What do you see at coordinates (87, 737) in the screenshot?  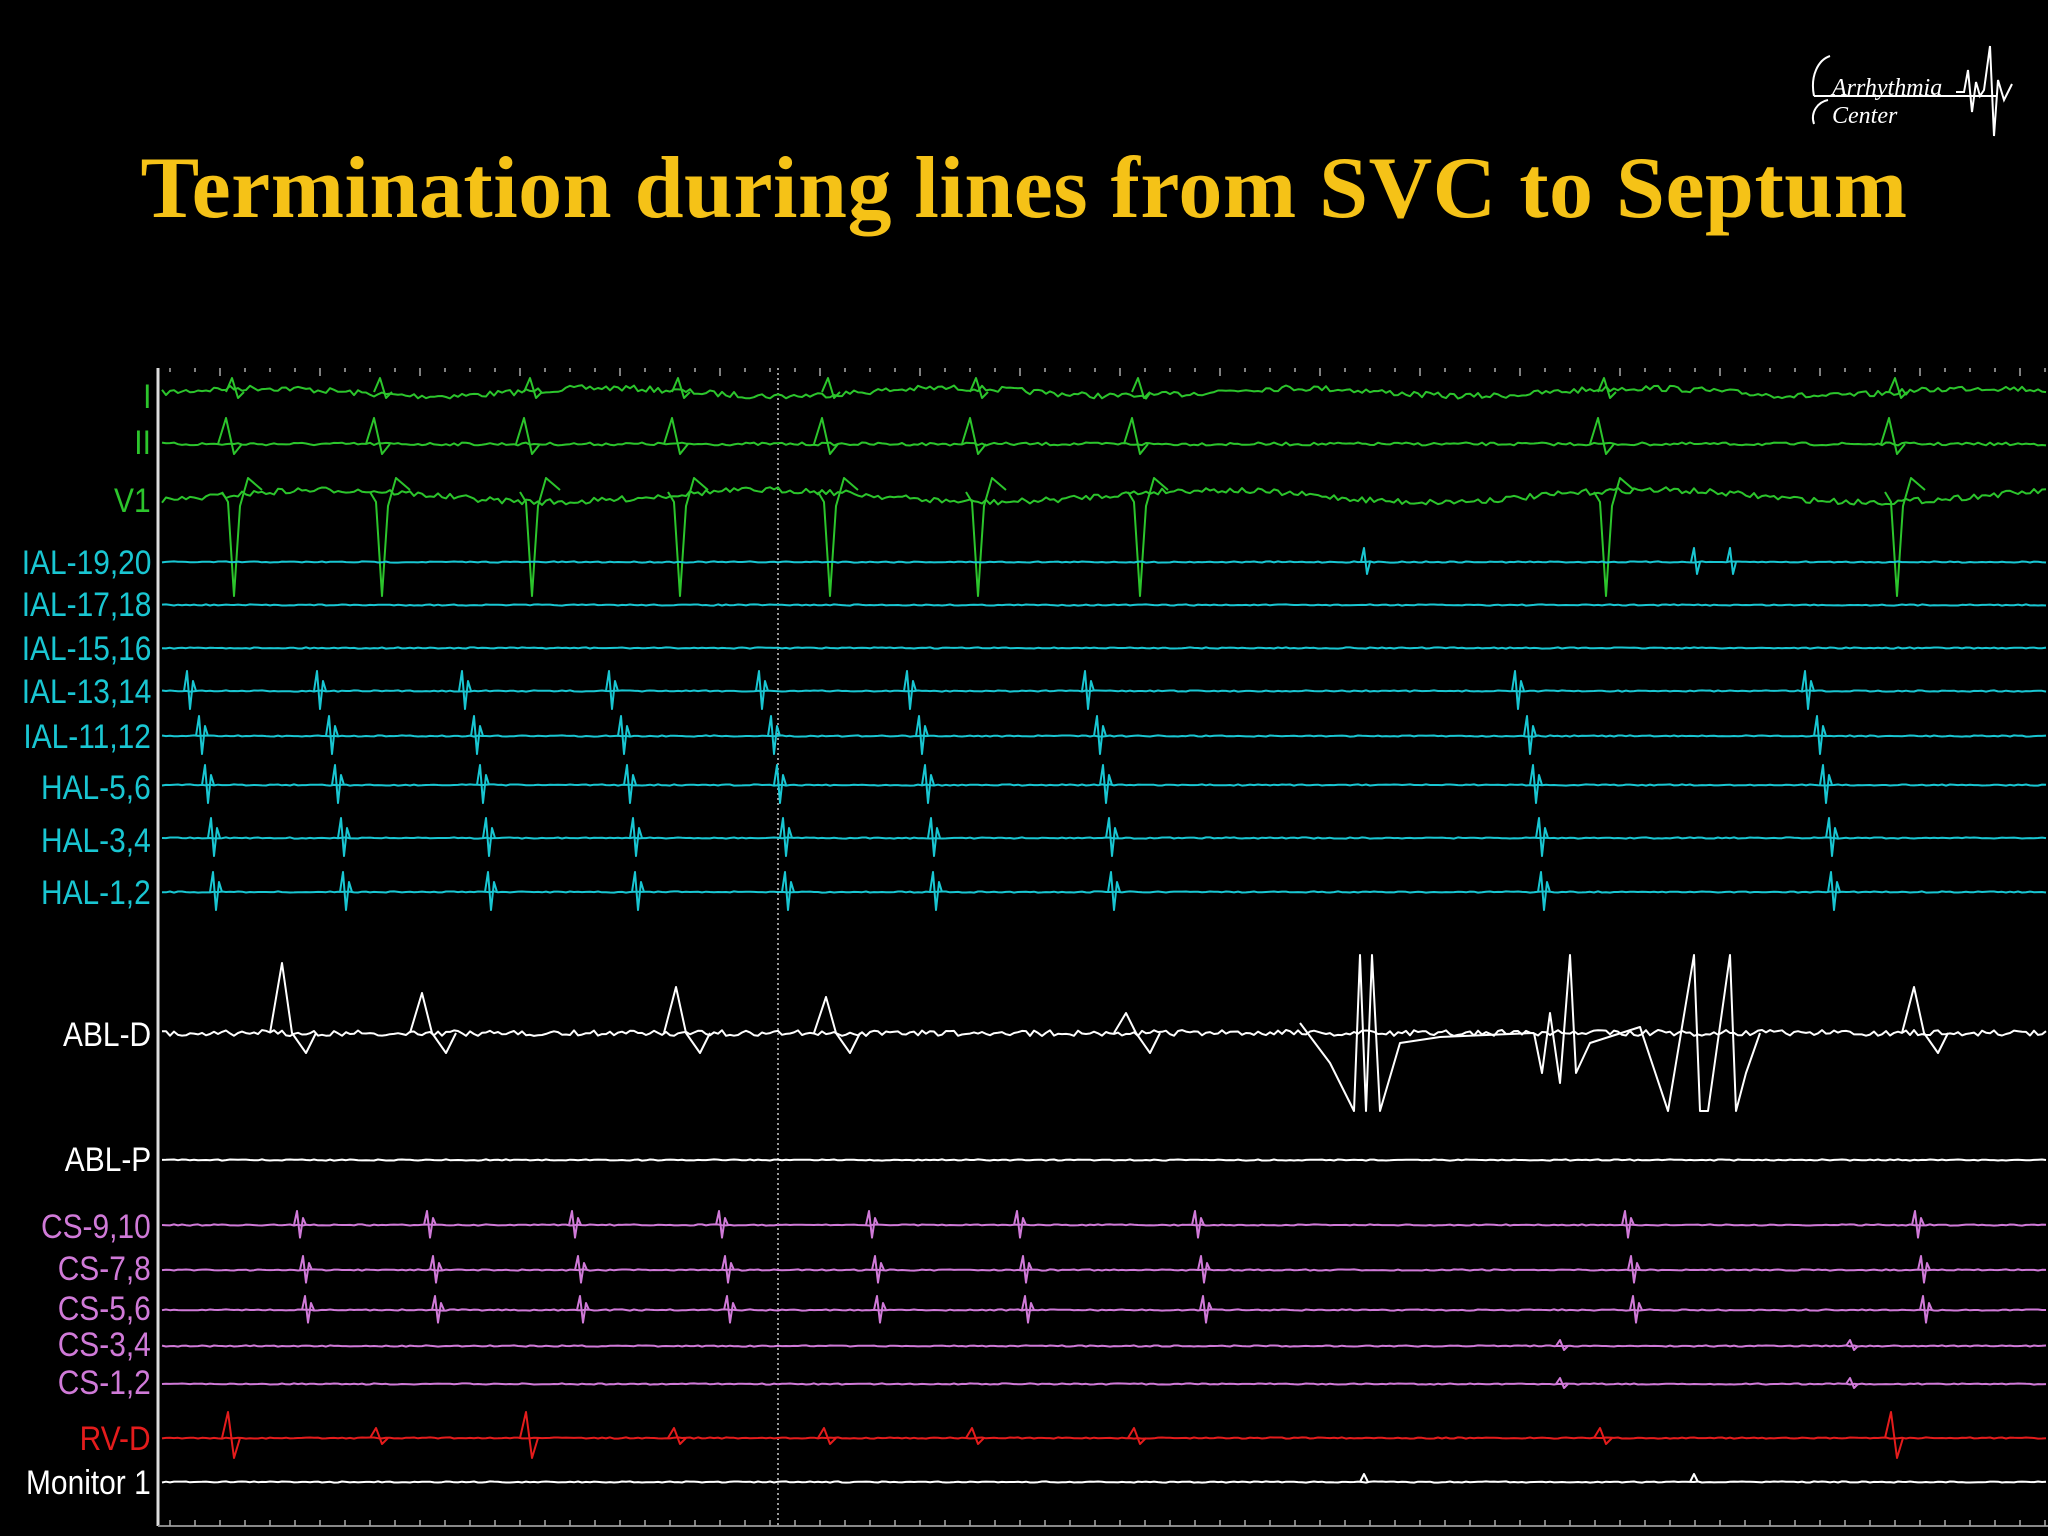 I see `channel-label-ial-11-12: IAL-11,12` at bounding box center [87, 737].